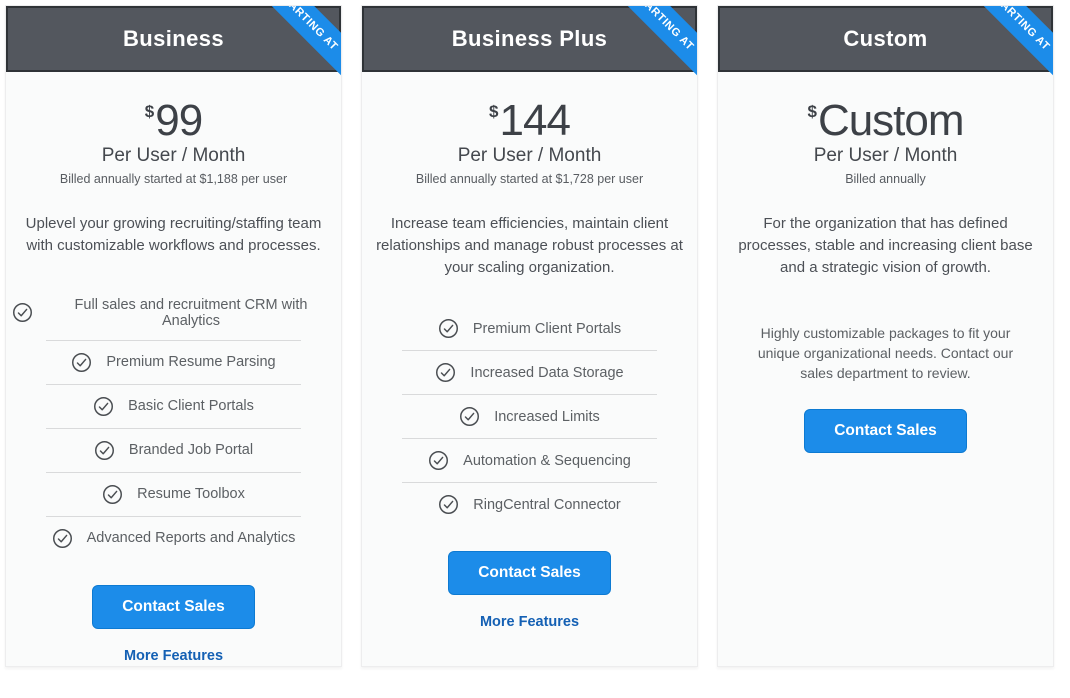  I want to click on feature-item: Branded Job Portal, so click(173, 450).